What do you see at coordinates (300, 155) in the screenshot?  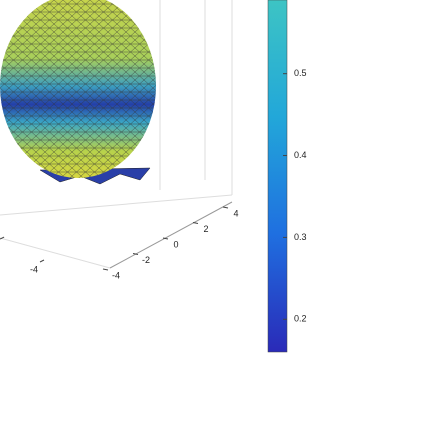 I see `colorbar-tick-label: 0.4` at bounding box center [300, 155].